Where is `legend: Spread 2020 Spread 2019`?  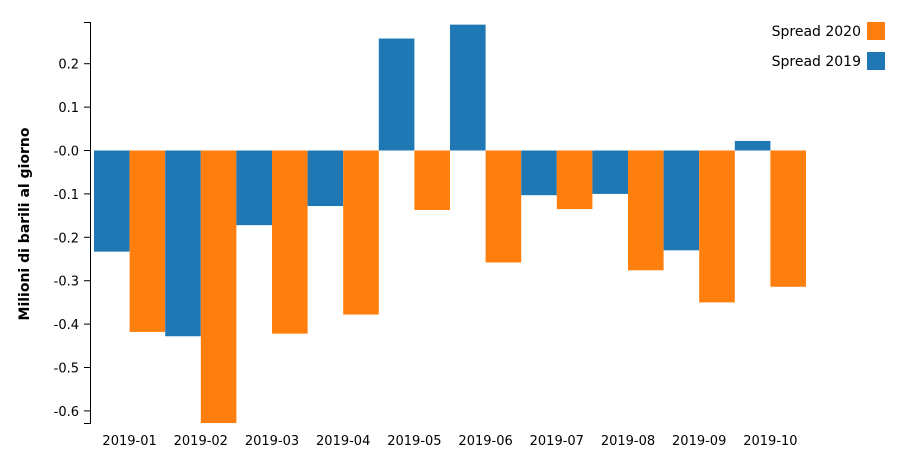 legend: Spread 2020 Spread 2019 is located at coordinates (828, 46).